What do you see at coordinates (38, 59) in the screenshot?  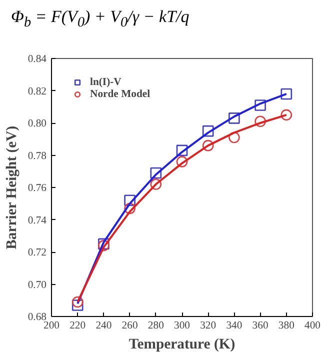 I see `y-tick-label: 0.84` at bounding box center [38, 59].